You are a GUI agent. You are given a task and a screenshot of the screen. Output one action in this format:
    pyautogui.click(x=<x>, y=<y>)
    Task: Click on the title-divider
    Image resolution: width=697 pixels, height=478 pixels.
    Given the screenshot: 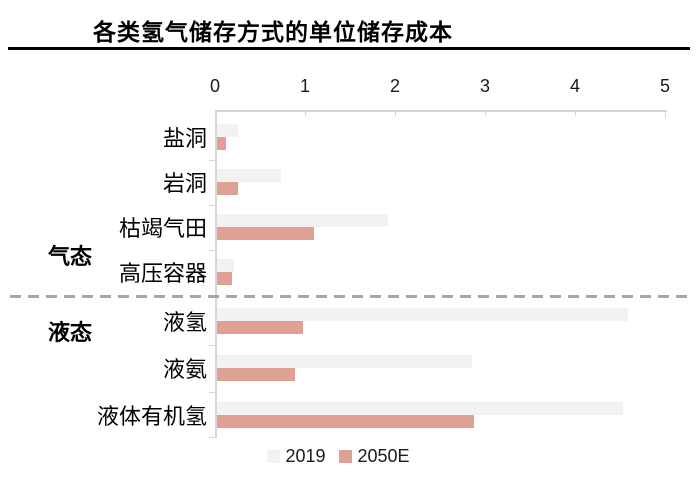 What is the action you would take?
    pyautogui.click(x=349, y=48)
    